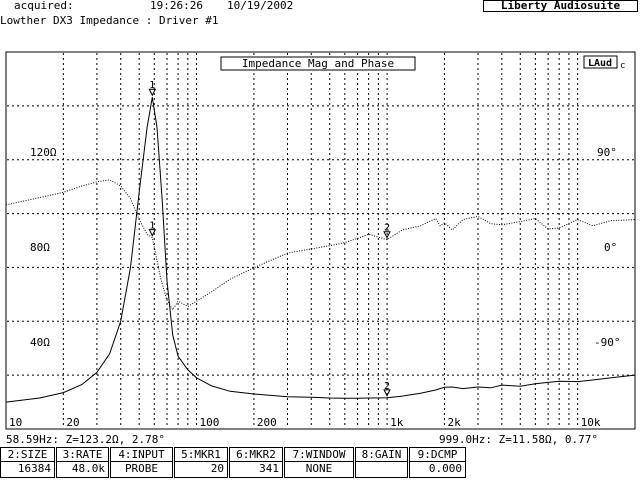 This screenshot has height=480, width=640. What do you see at coordinates (387, 228) in the screenshot?
I see `marker2-phase-label: 2` at bounding box center [387, 228].